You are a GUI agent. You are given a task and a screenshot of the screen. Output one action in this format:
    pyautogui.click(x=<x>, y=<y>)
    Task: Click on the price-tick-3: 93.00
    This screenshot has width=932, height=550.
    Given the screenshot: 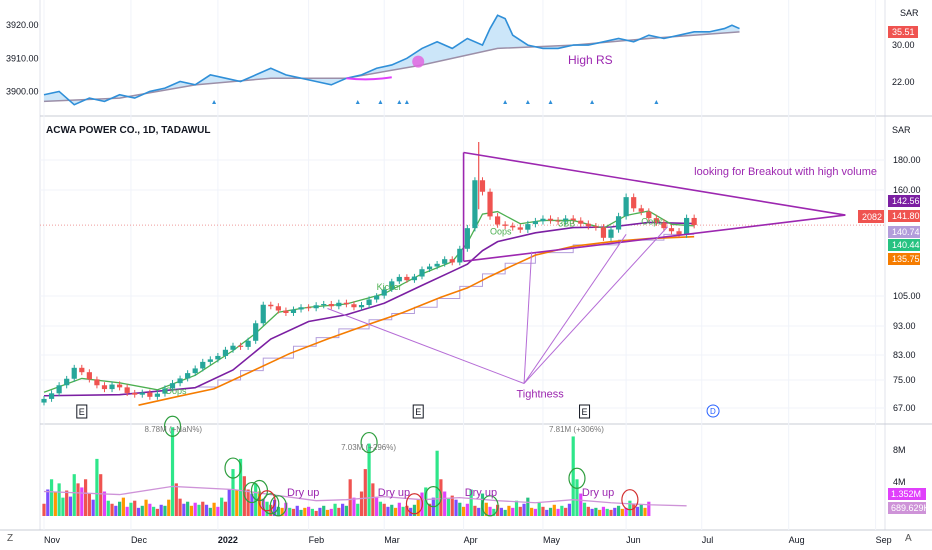 What is the action you would take?
    pyautogui.click(x=904, y=326)
    